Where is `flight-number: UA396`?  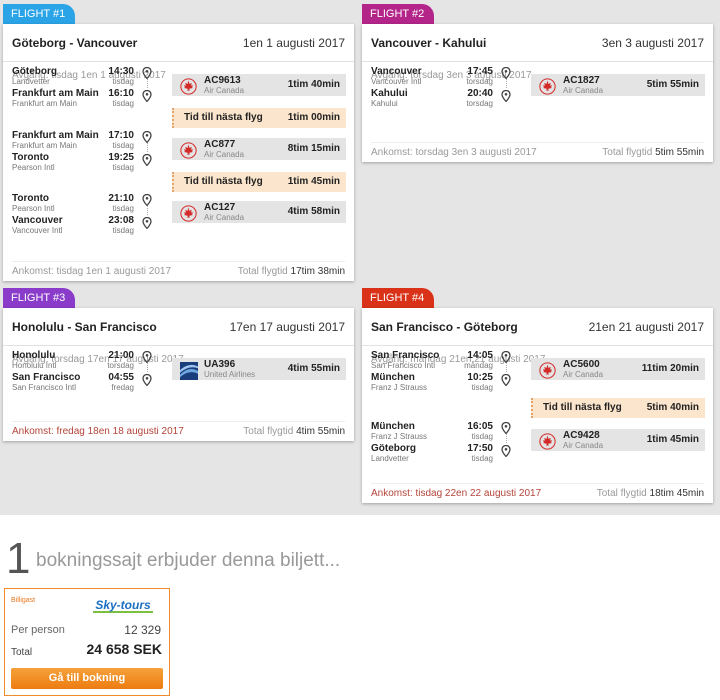 flight-number: UA396 is located at coordinates (220, 364).